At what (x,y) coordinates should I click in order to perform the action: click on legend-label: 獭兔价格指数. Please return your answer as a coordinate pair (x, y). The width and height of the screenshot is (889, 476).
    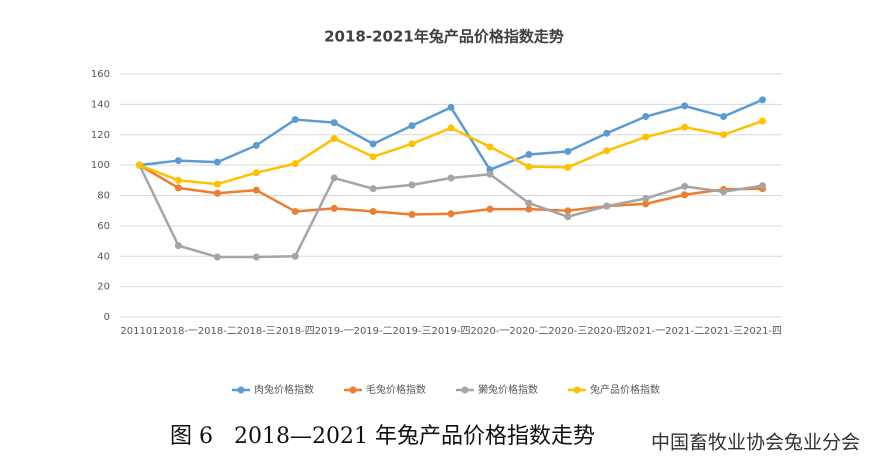
    Looking at the image, I should click on (508, 389).